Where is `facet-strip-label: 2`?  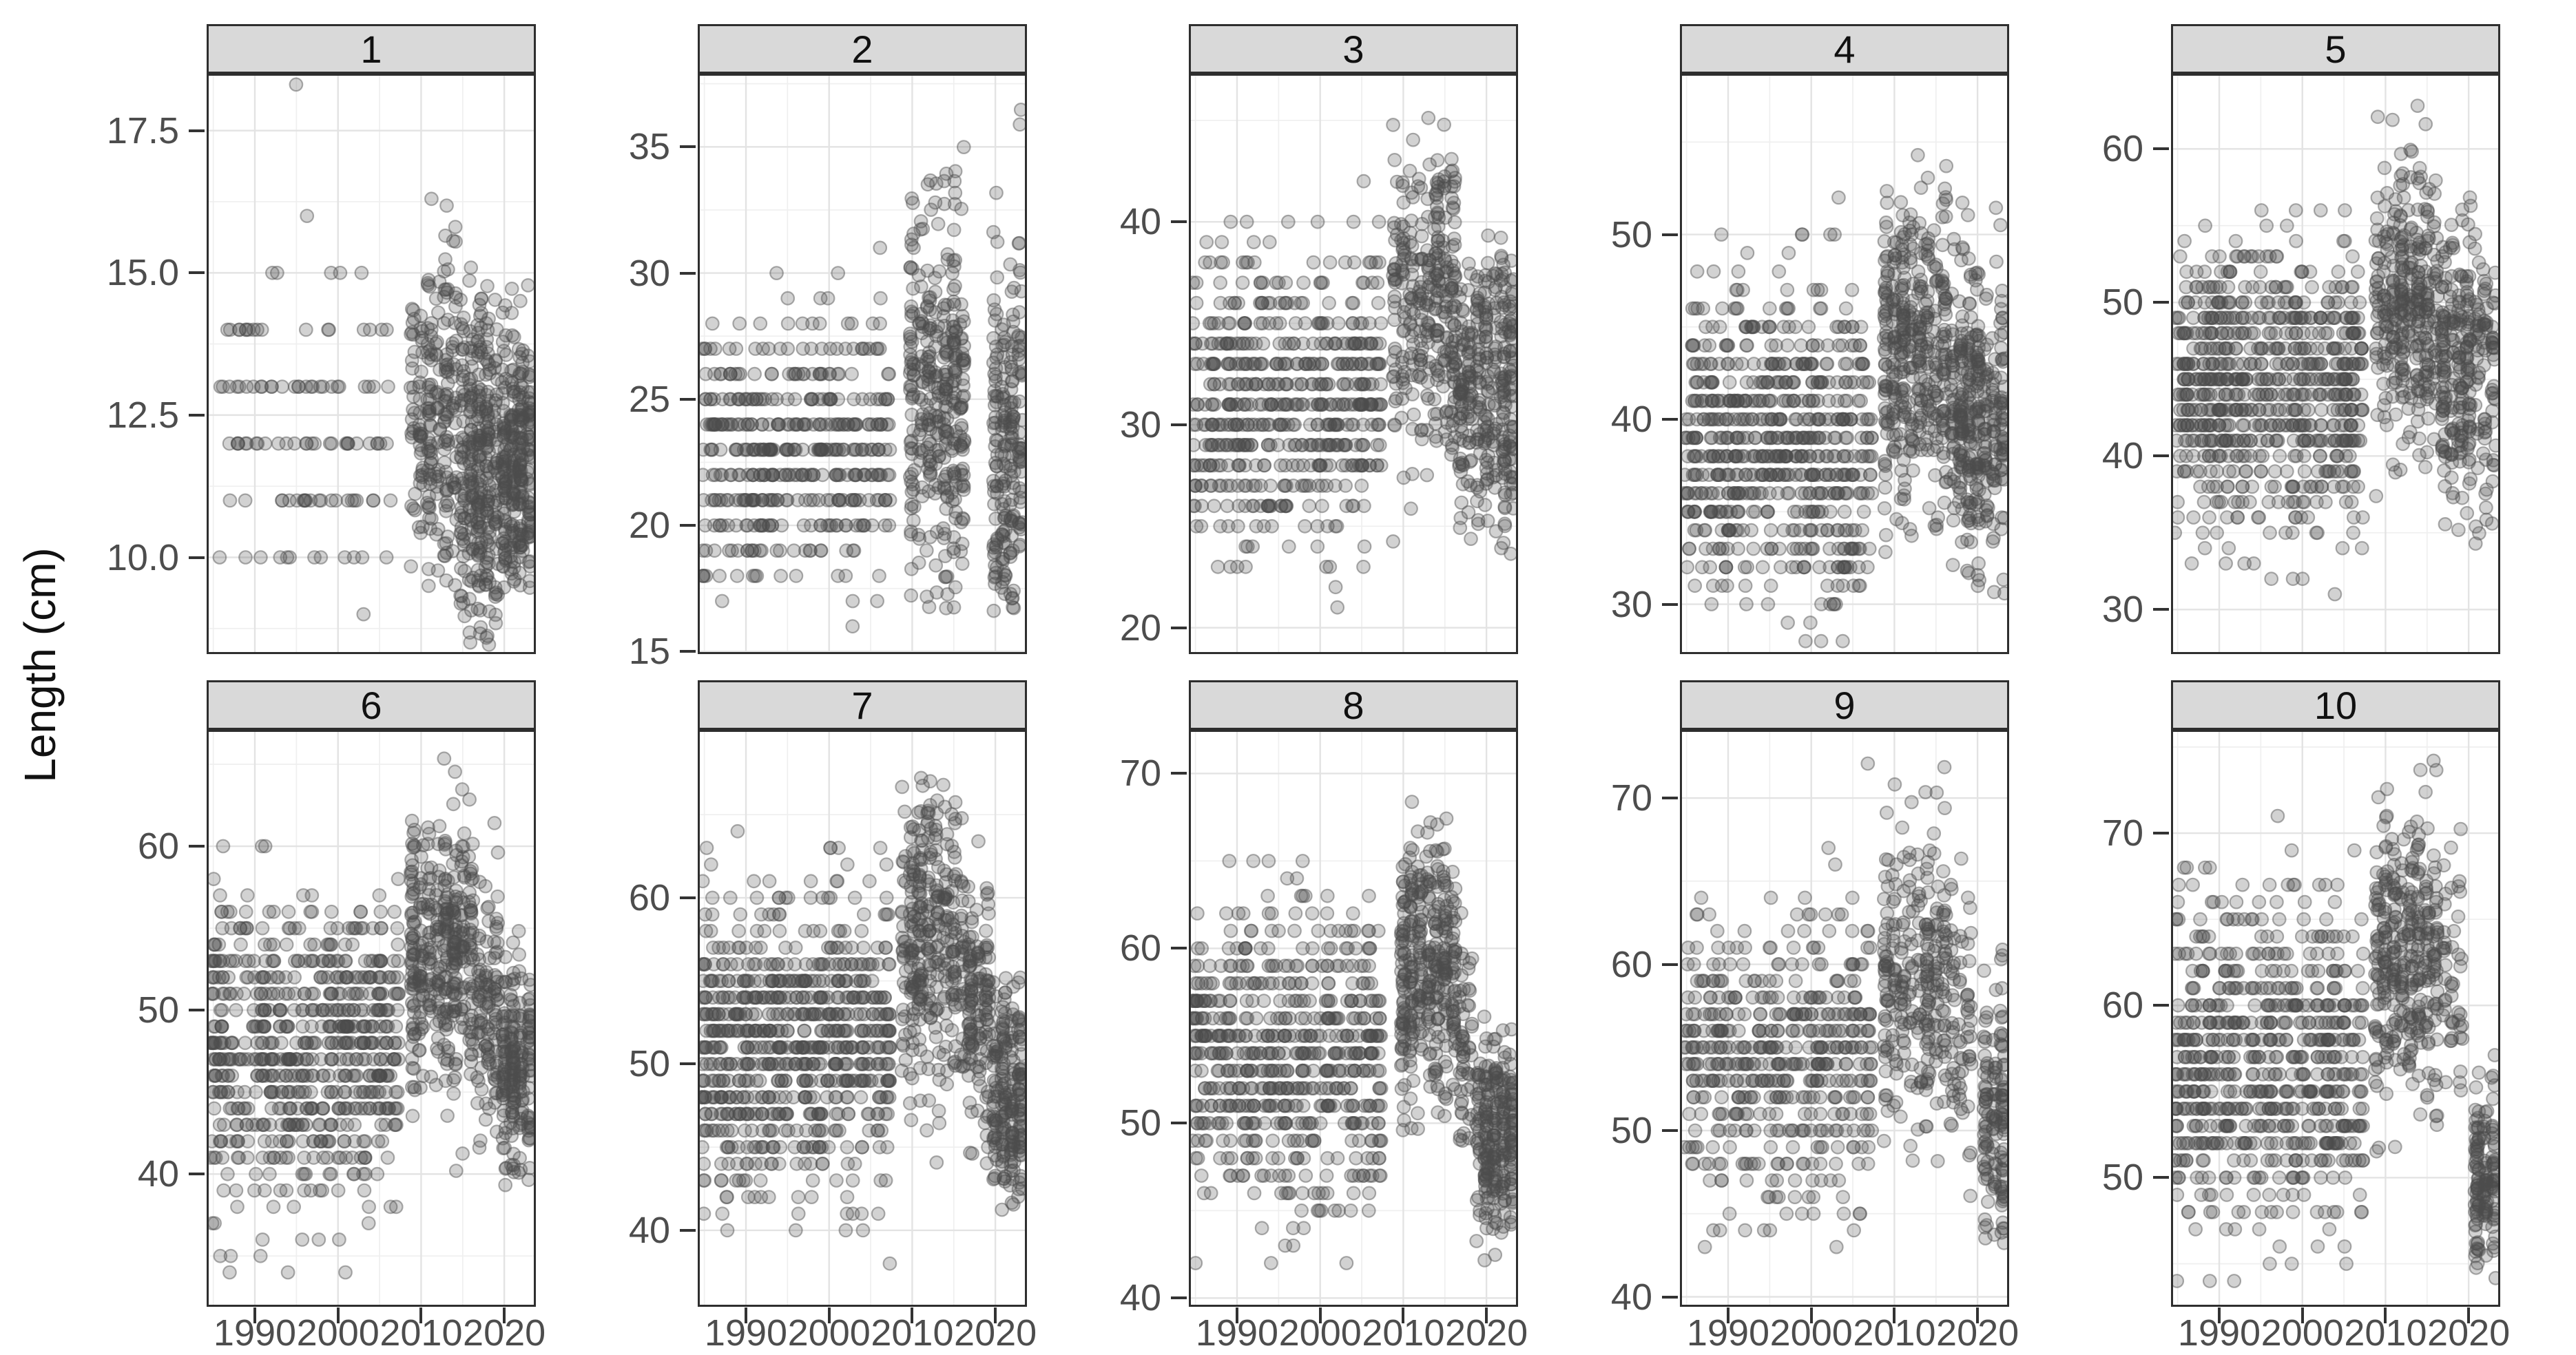
facet-strip-label: 2 is located at coordinates (862, 49).